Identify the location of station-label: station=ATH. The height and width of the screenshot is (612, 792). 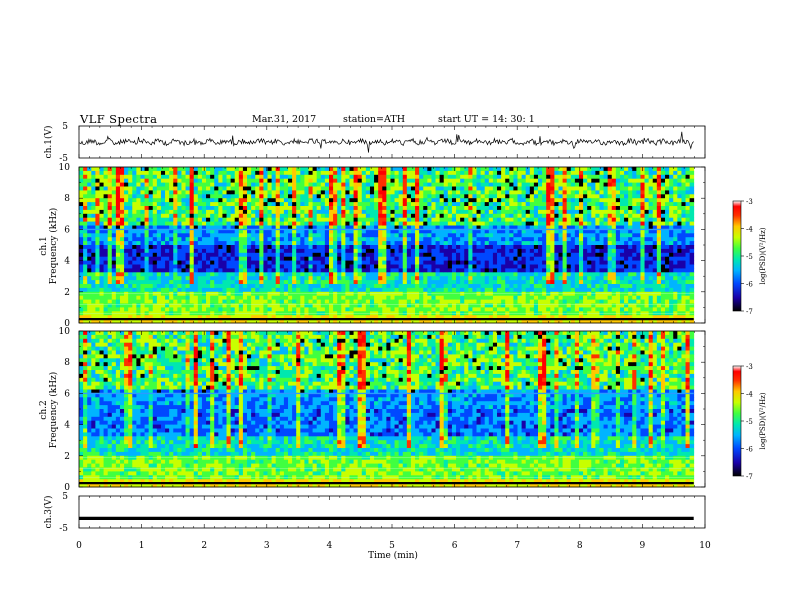
(374, 119).